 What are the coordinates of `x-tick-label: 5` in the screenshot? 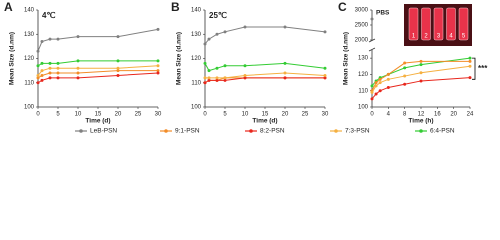 It's located at (58, 115).